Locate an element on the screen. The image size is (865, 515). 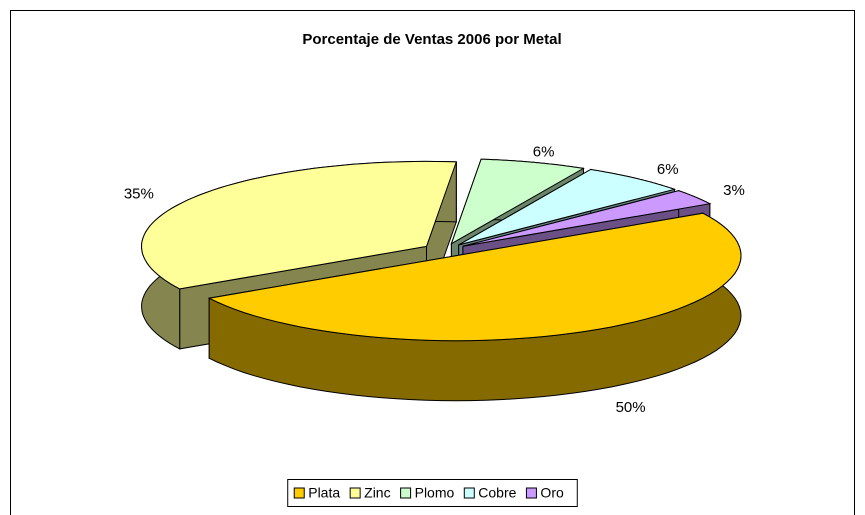
legend-label: Plata is located at coordinates (324, 493).